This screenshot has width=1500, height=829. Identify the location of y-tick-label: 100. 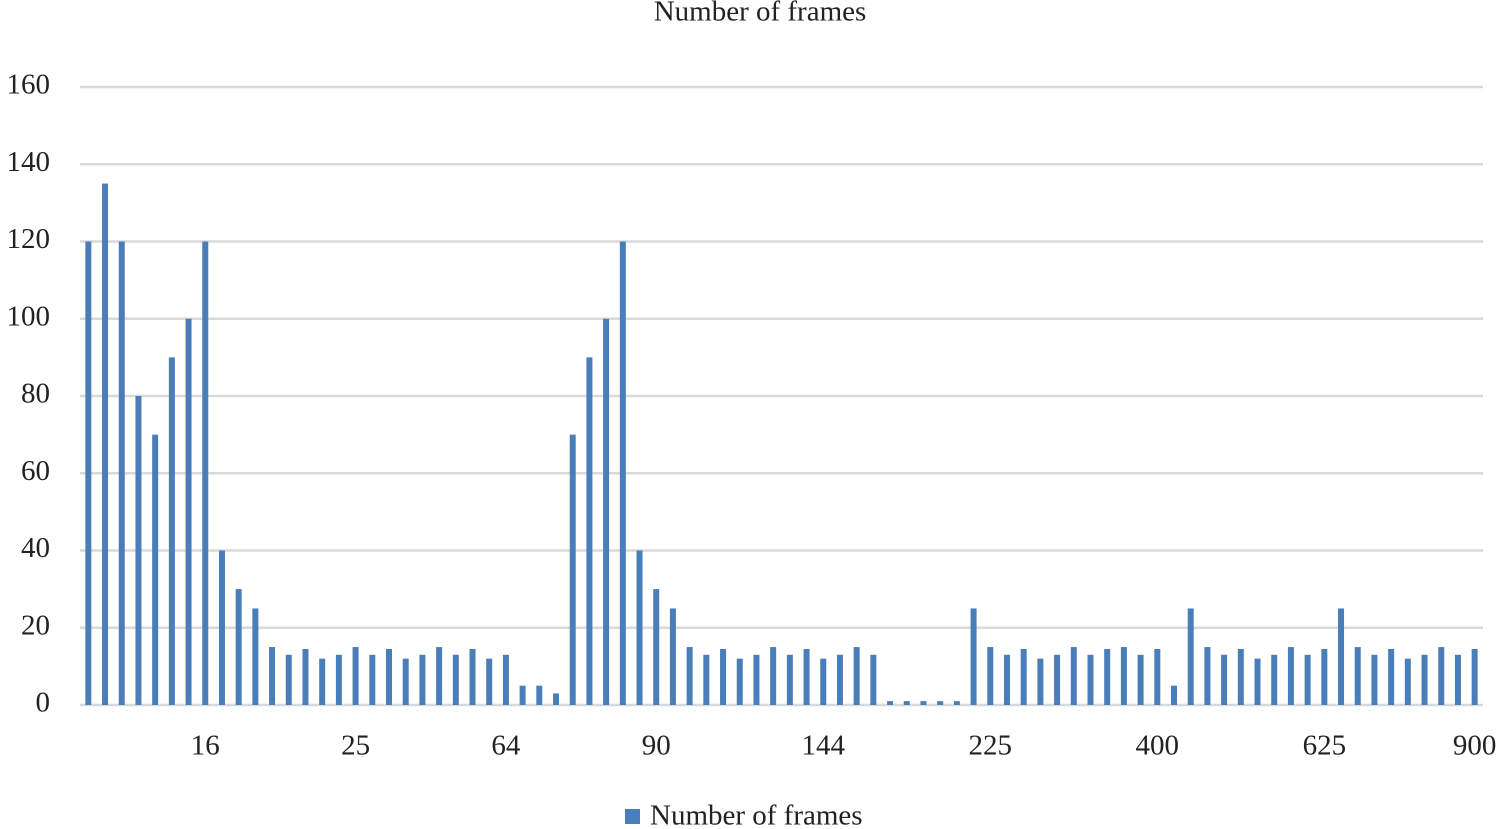
(29, 316).